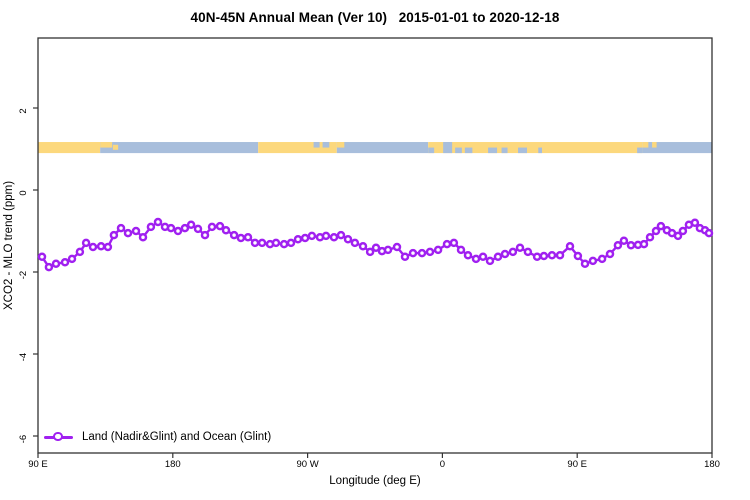 This screenshot has height=500, width=750. Describe the element at coordinates (23, 275) in the screenshot. I see `tick-label: -2` at that location.